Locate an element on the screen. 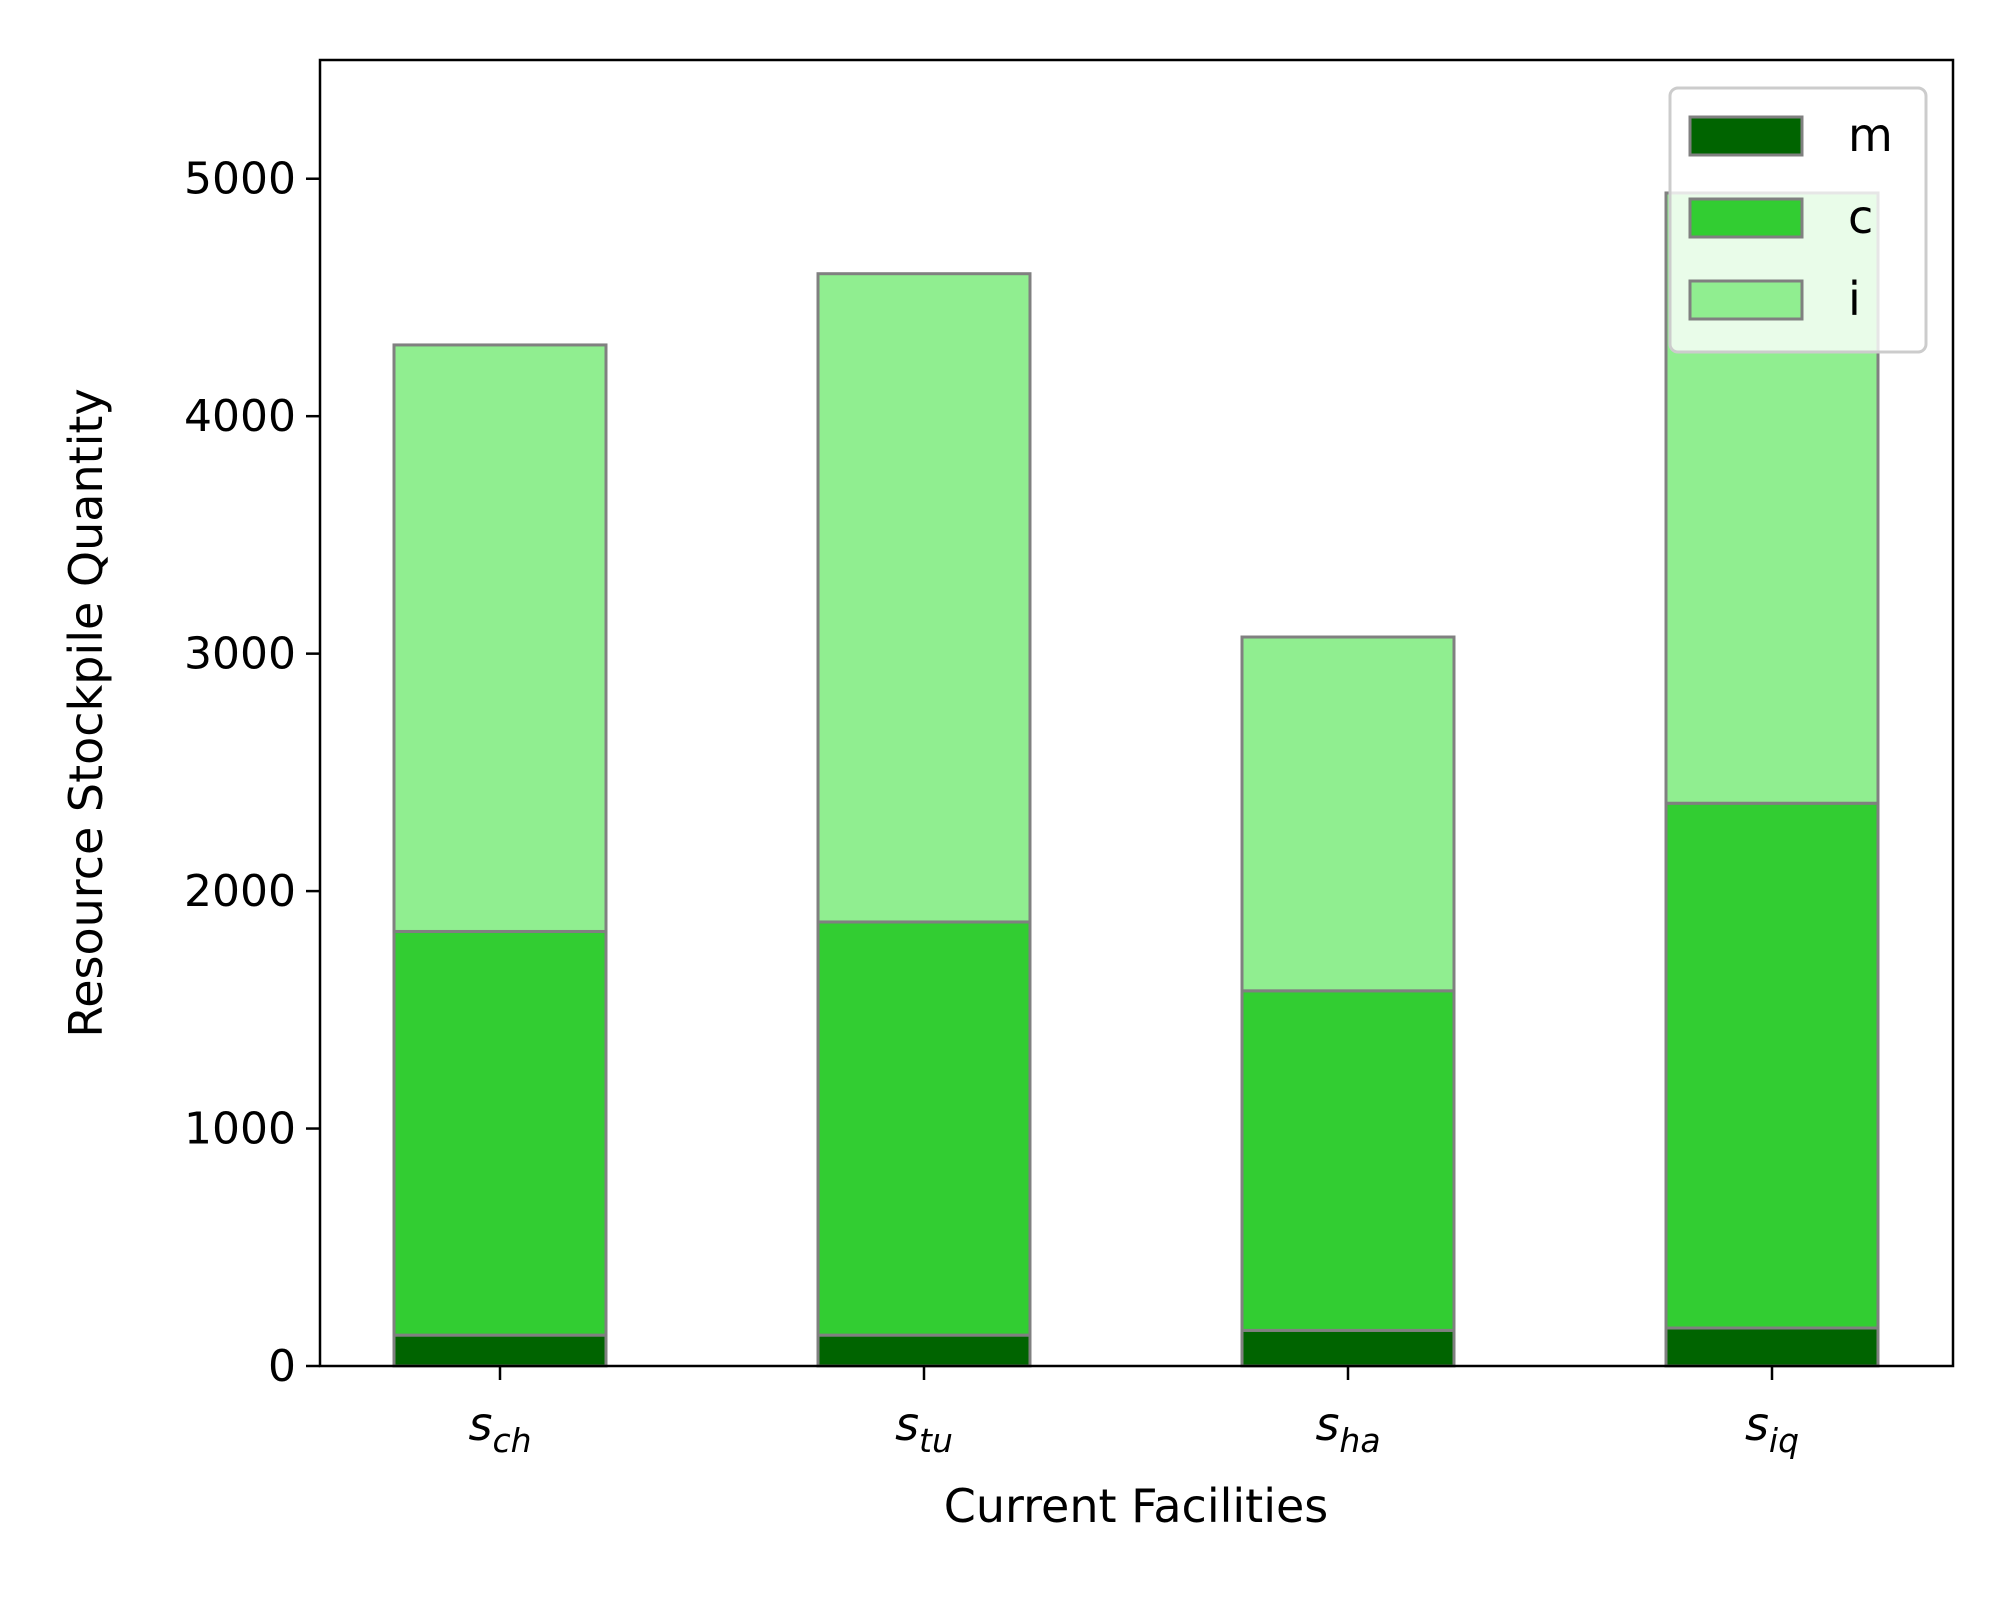 This screenshot has height=1600, width=2000. bar-i-ha is located at coordinates (1348, 814).